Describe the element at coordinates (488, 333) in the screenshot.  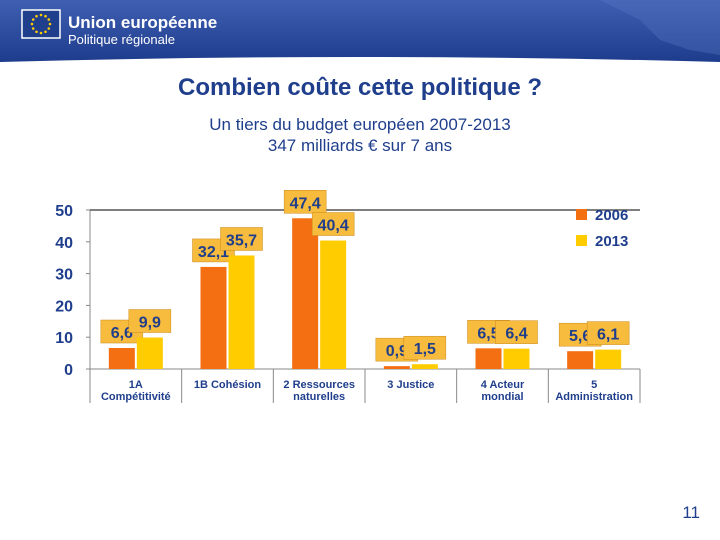
I see `data-label: 6,5` at that location.